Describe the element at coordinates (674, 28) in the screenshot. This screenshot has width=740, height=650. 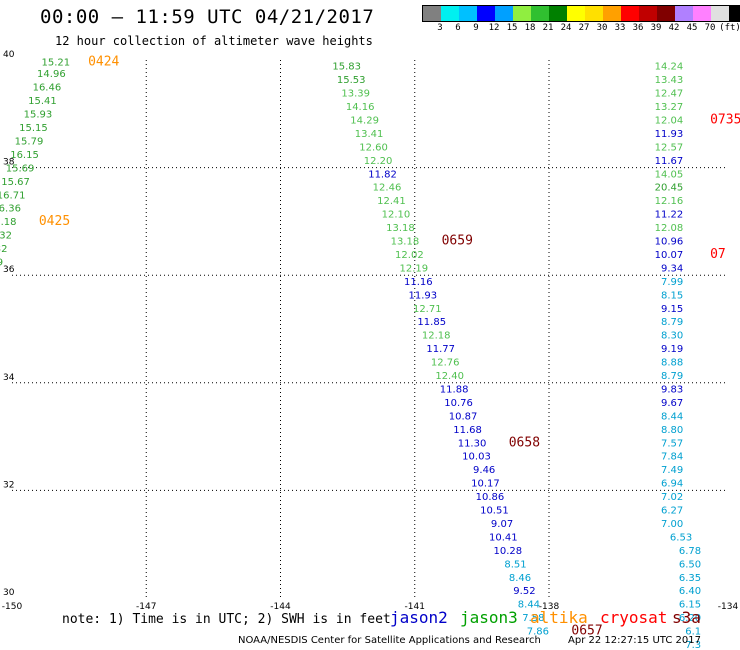
I see `legend-label: 42` at that location.